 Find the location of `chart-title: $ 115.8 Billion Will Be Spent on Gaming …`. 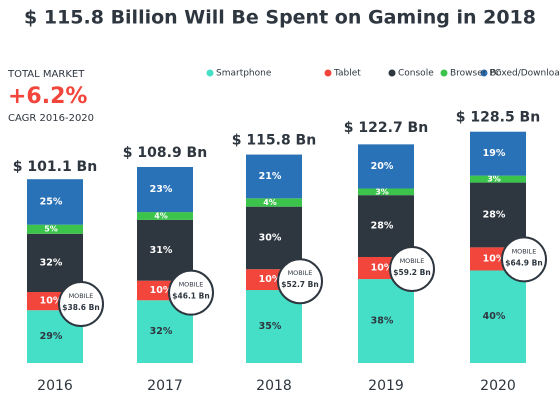

chart-title: $ 115.8 Billion Will Be Spent on Gaming … is located at coordinates (280, 18).